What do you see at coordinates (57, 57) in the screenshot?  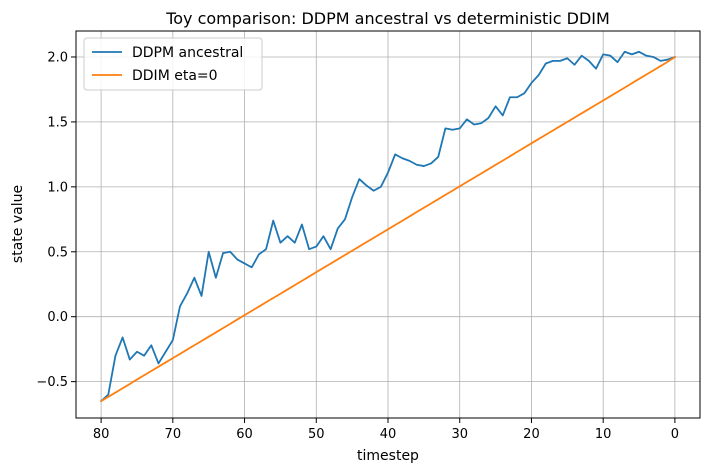 I see `y-tick-label: 2.0` at bounding box center [57, 57].